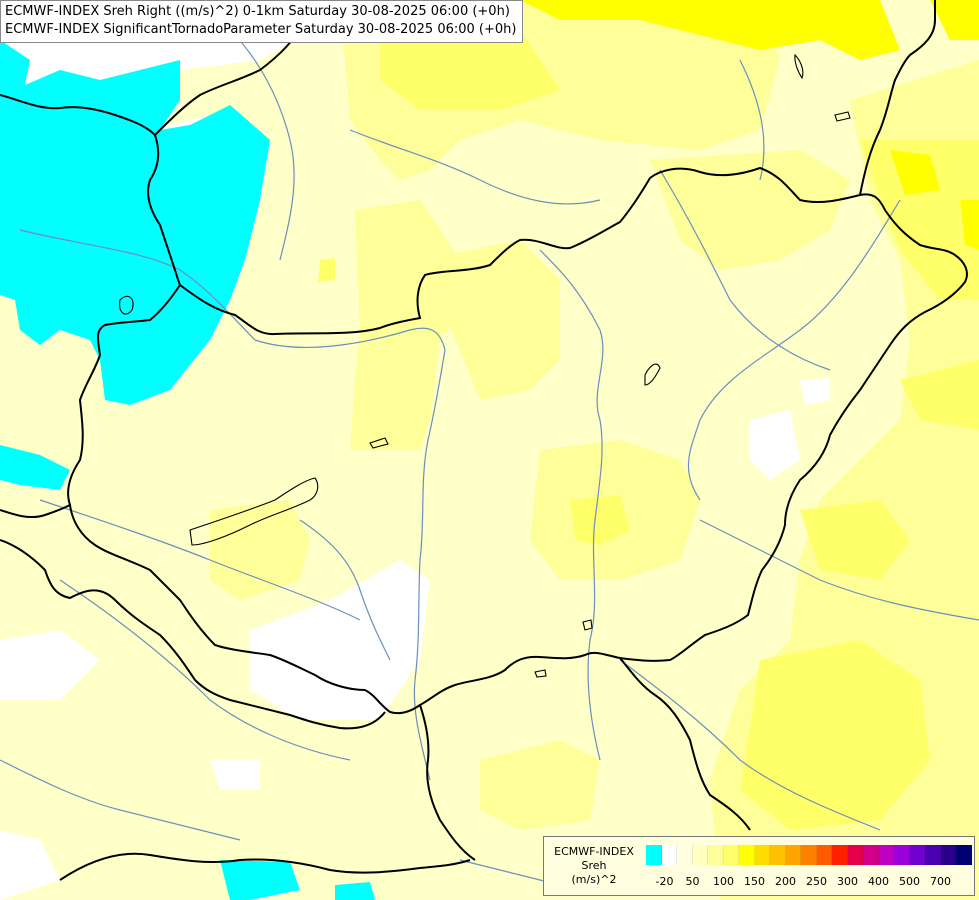 The image size is (979, 900). I want to click on border-serbia-west, so click(447, 782).